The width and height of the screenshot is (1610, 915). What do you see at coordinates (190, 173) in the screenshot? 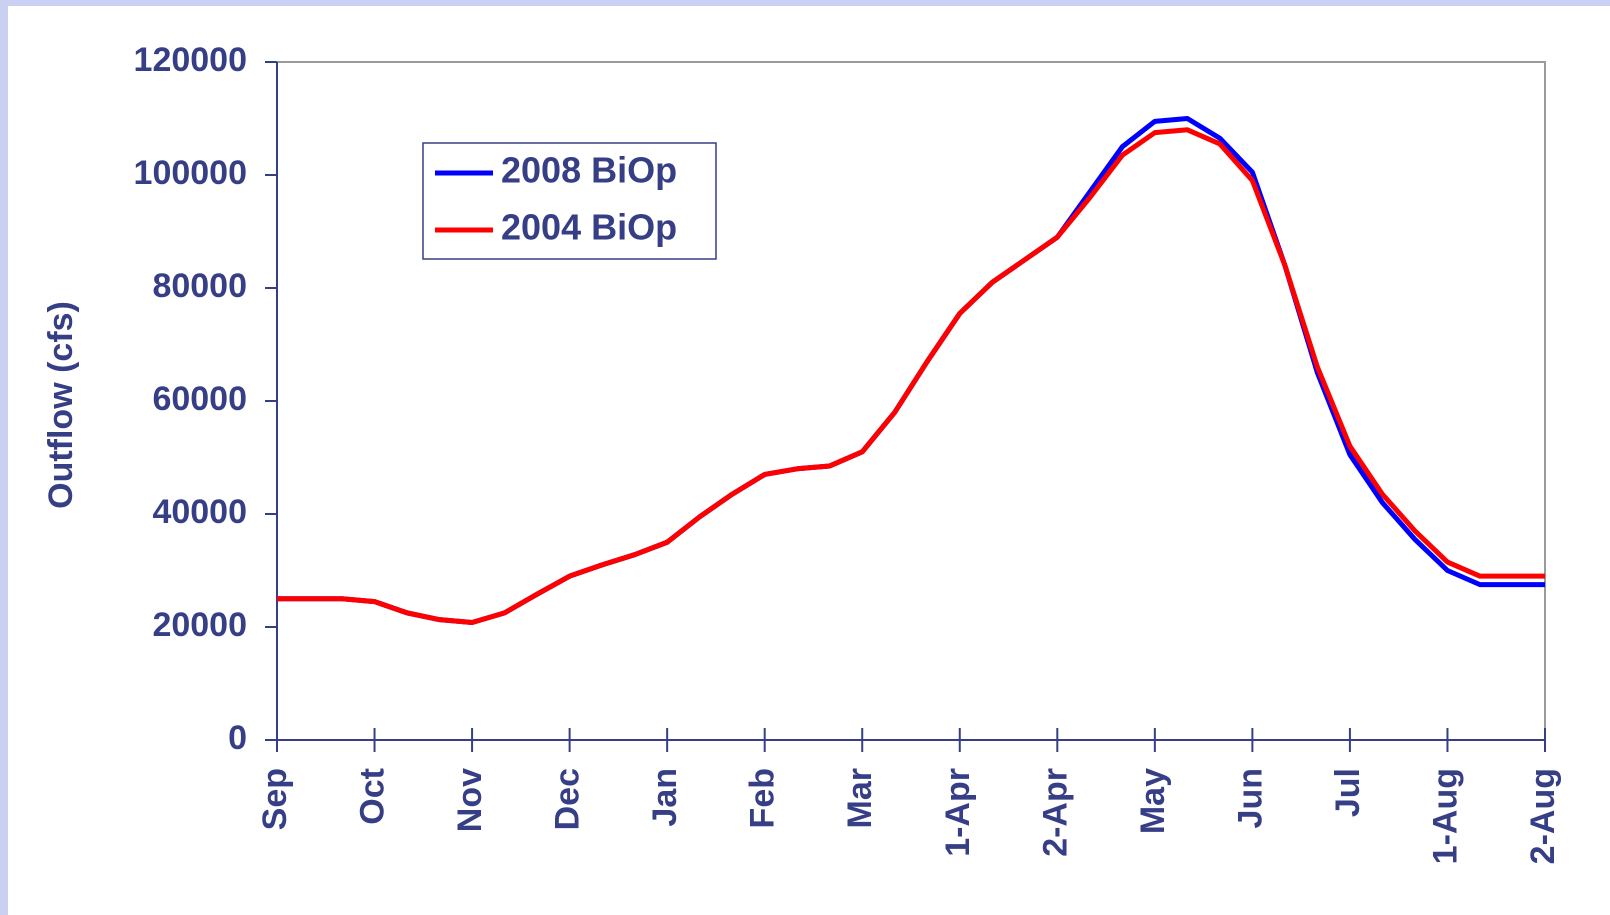
I see `y-tick-label: 100000` at bounding box center [190, 173].